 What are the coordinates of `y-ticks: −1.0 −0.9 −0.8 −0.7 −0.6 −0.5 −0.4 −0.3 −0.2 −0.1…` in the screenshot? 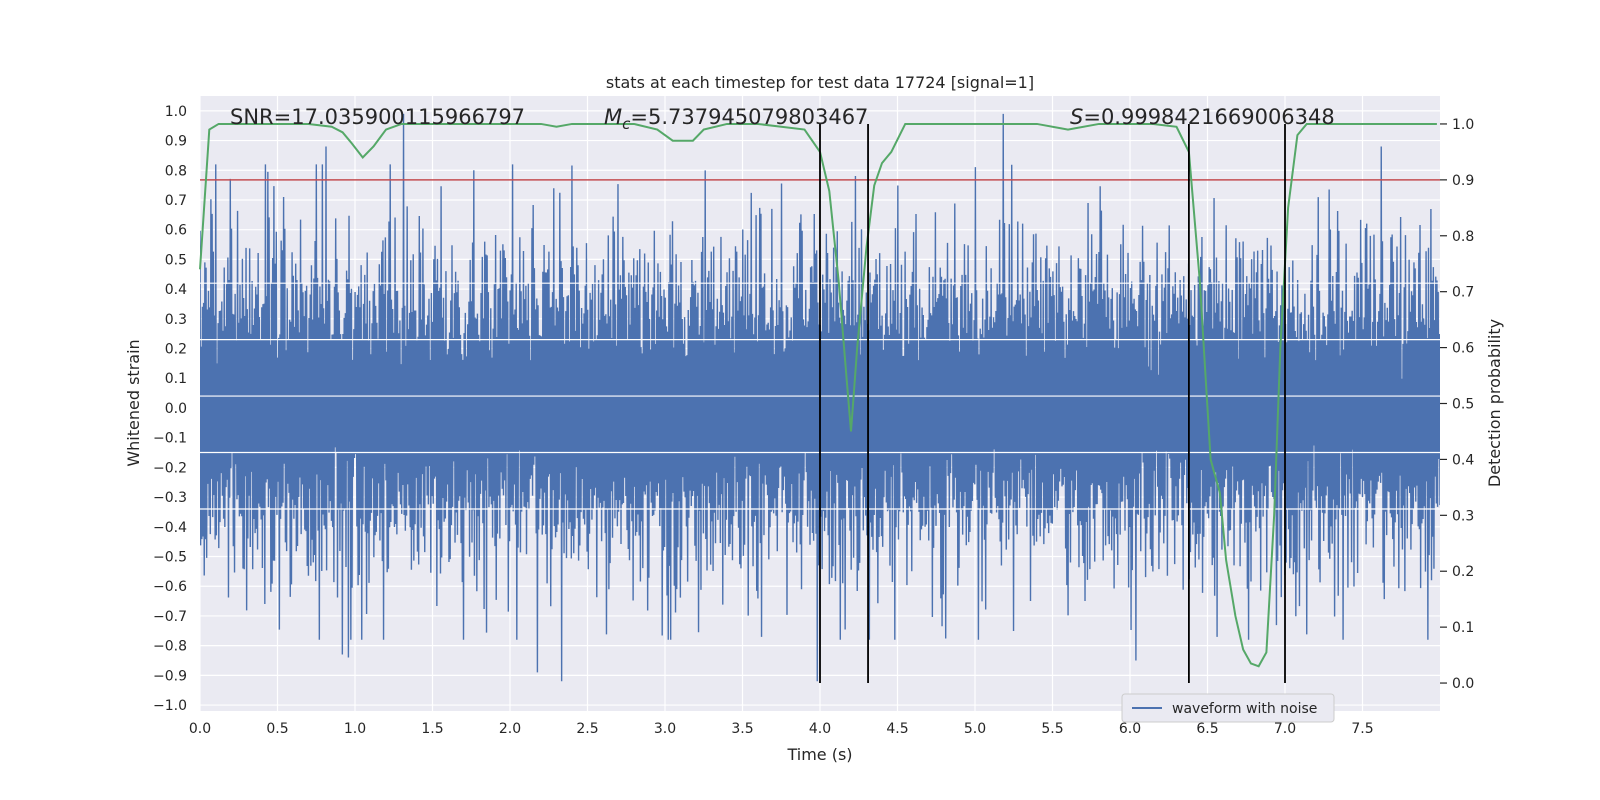 It's located at (170, 409).